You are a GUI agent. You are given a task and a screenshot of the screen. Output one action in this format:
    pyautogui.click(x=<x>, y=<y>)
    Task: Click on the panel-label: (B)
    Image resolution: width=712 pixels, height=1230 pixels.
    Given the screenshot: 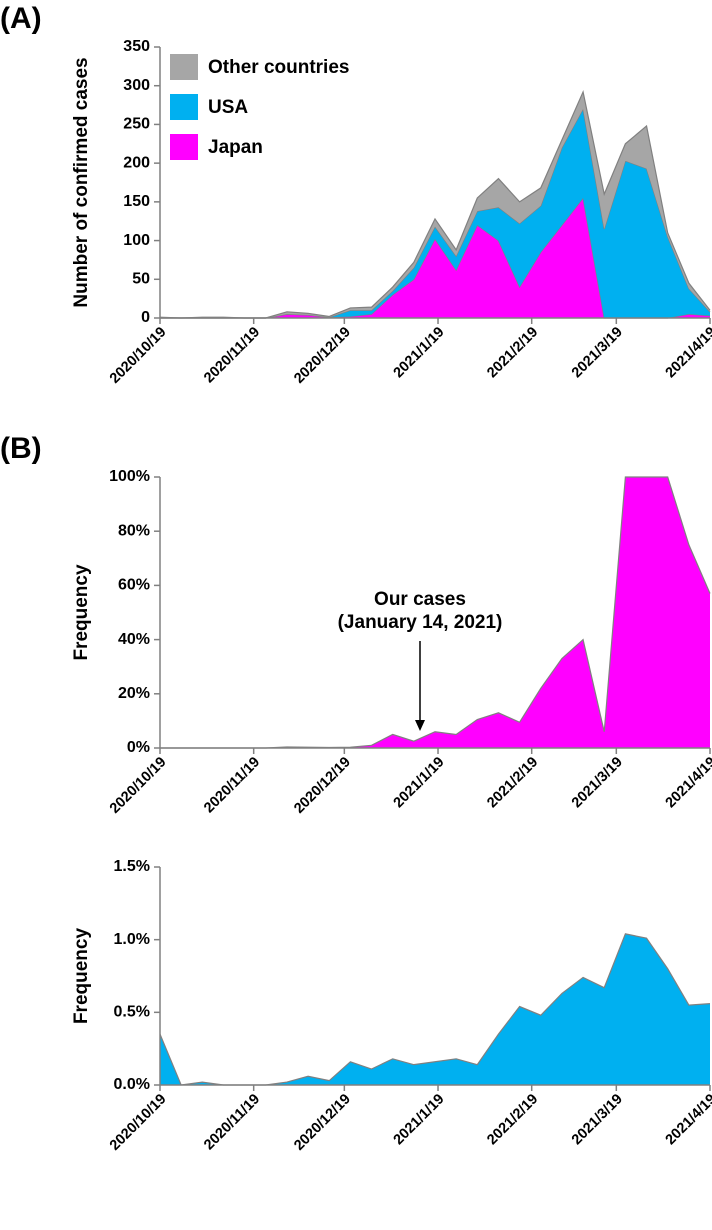 What is the action you would take?
    pyautogui.click(x=21, y=448)
    